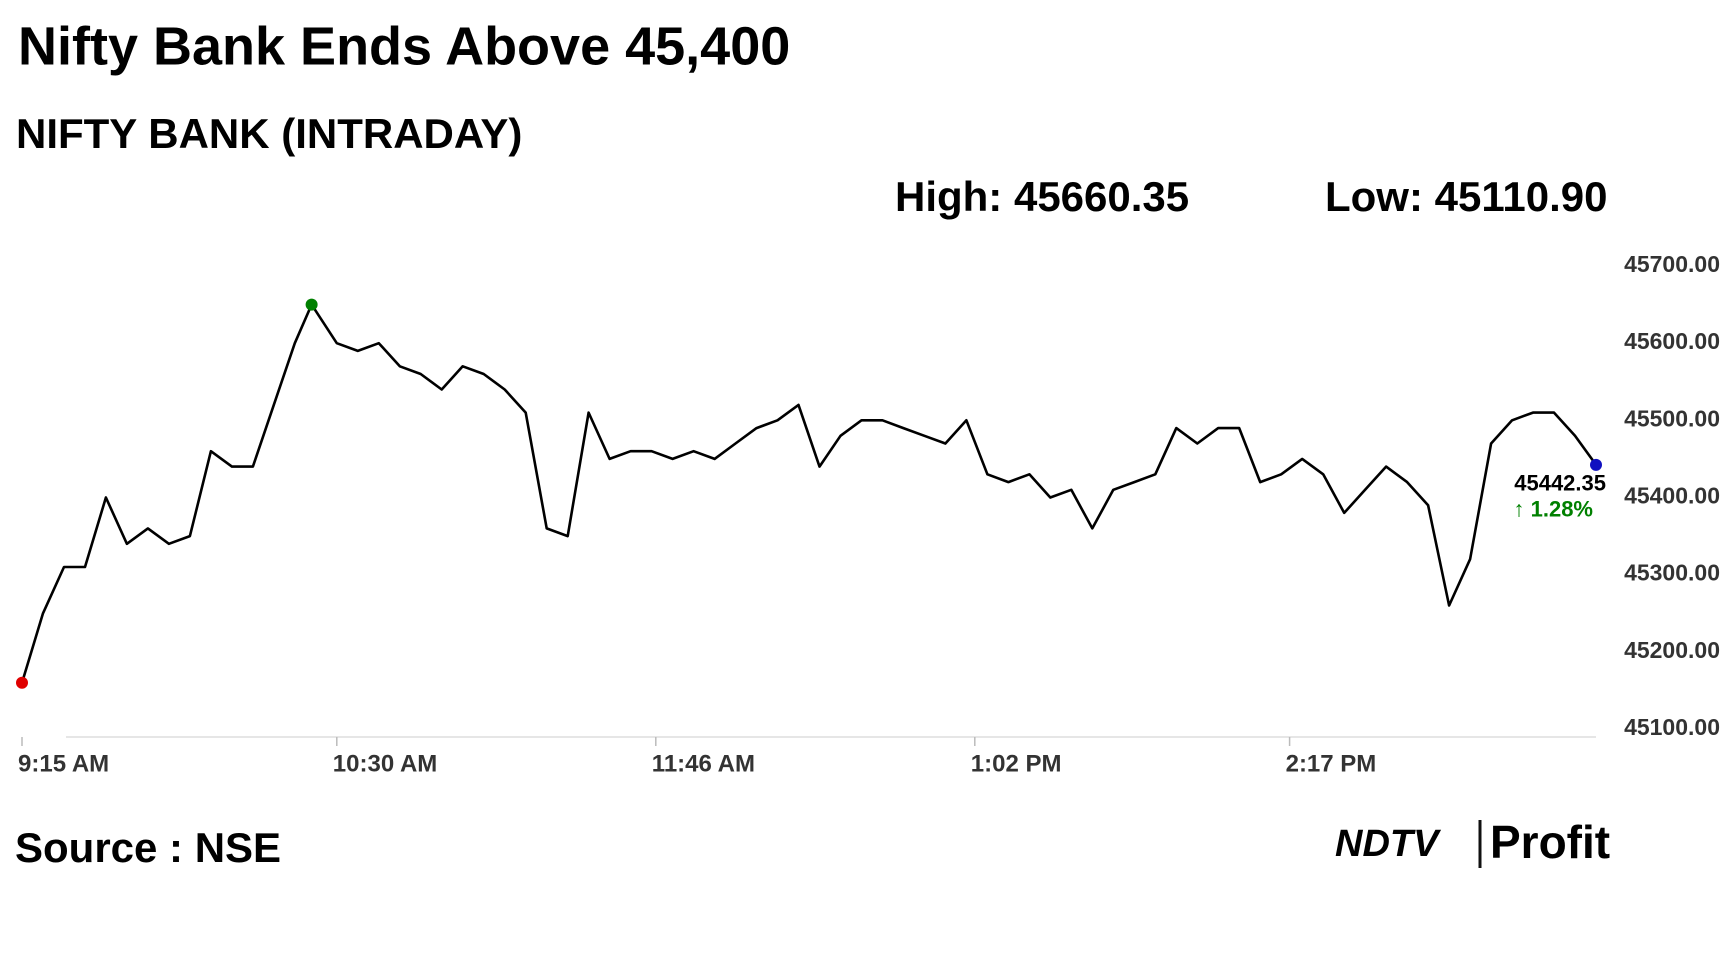 This screenshot has height=977, width=1728. I want to click on high-label: High: 45660.35, so click(1042, 196).